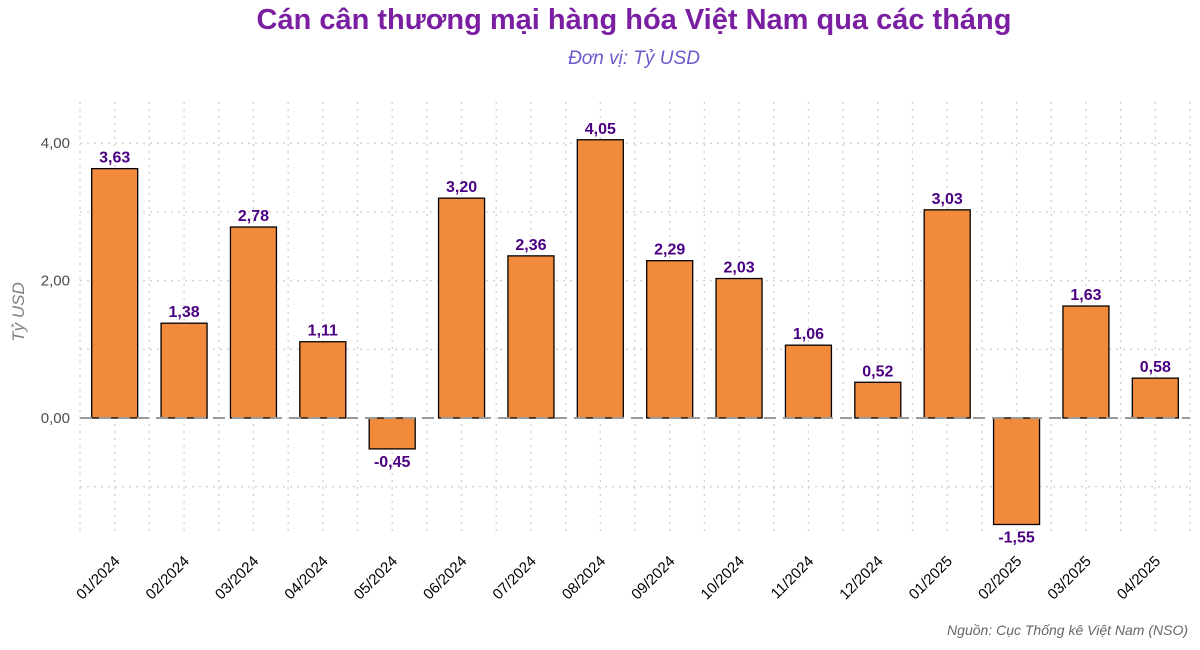  I want to click on x-tick-label: 04/2024, so click(306, 578).